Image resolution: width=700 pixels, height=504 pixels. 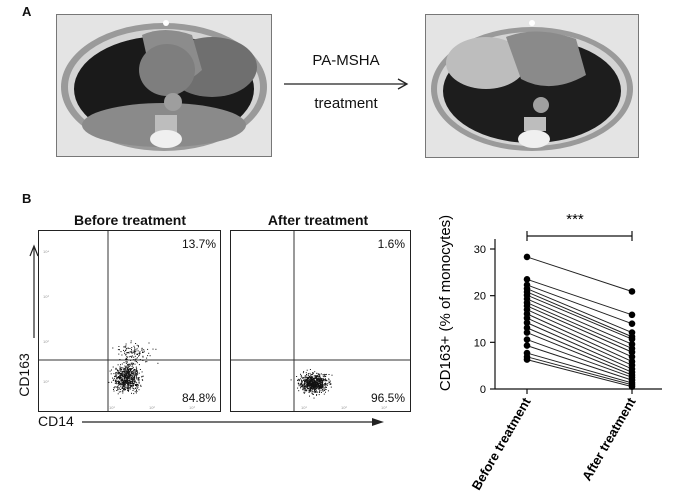 I want to click on facs-after-upper-right-percent: 1.6%, so click(x=391, y=244).